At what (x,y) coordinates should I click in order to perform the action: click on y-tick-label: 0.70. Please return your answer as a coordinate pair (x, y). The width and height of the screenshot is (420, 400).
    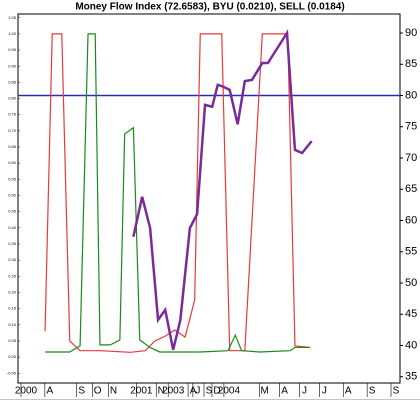
    Looking at the image, I should click on (12, 130).